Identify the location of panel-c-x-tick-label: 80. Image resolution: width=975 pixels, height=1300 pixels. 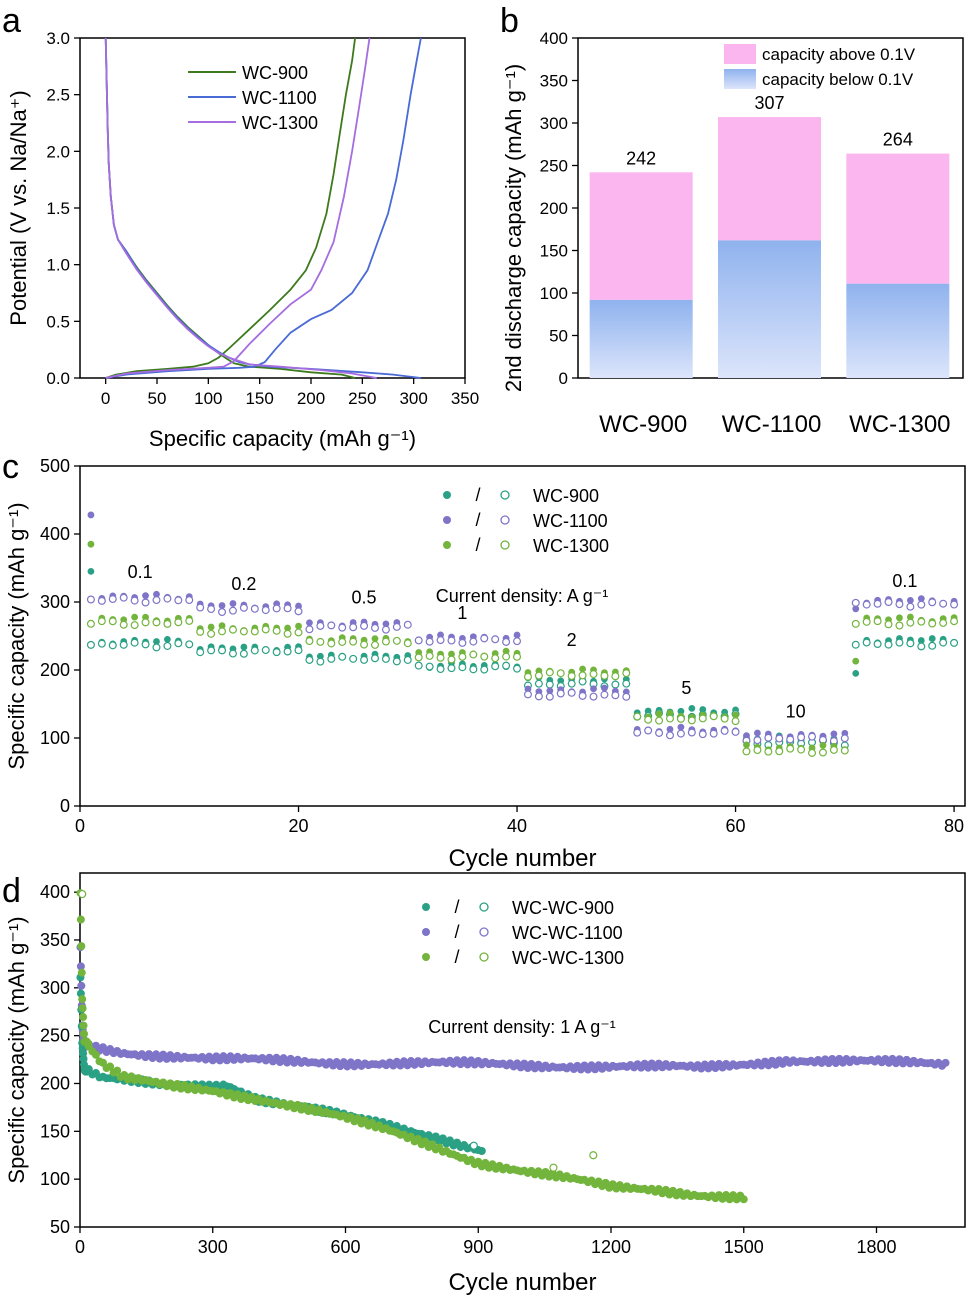
(954, 826).